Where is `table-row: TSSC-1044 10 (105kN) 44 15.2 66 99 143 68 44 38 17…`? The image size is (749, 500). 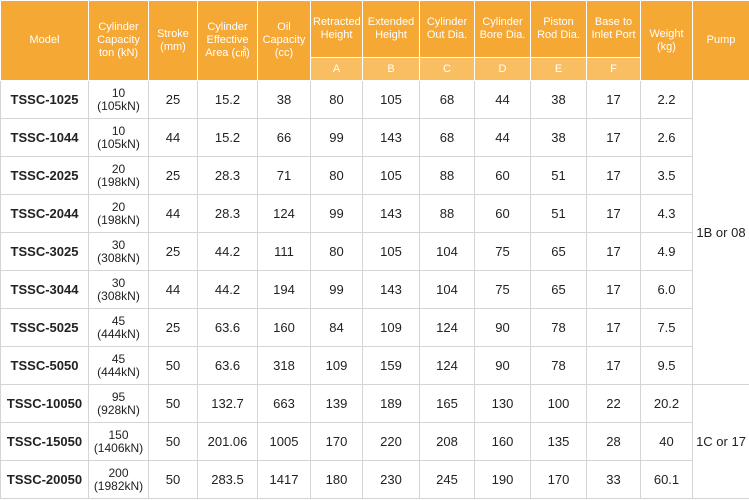
table-row: TSSC-1044 10 (105kN) 44 15.2 66 99 143 68 44 38 17… is located at coordinates (374, 137).